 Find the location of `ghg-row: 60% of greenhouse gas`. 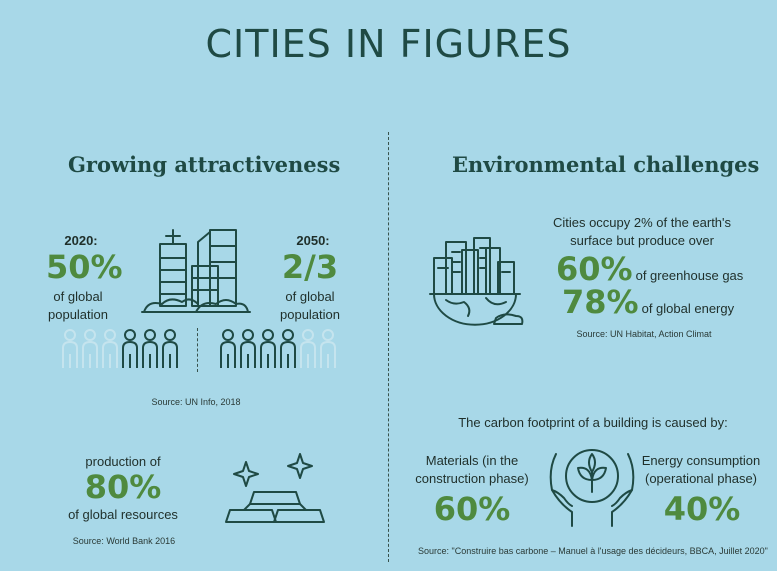

ghg-row: 60% of greenhouse gas is located at coordinates (649, 269).